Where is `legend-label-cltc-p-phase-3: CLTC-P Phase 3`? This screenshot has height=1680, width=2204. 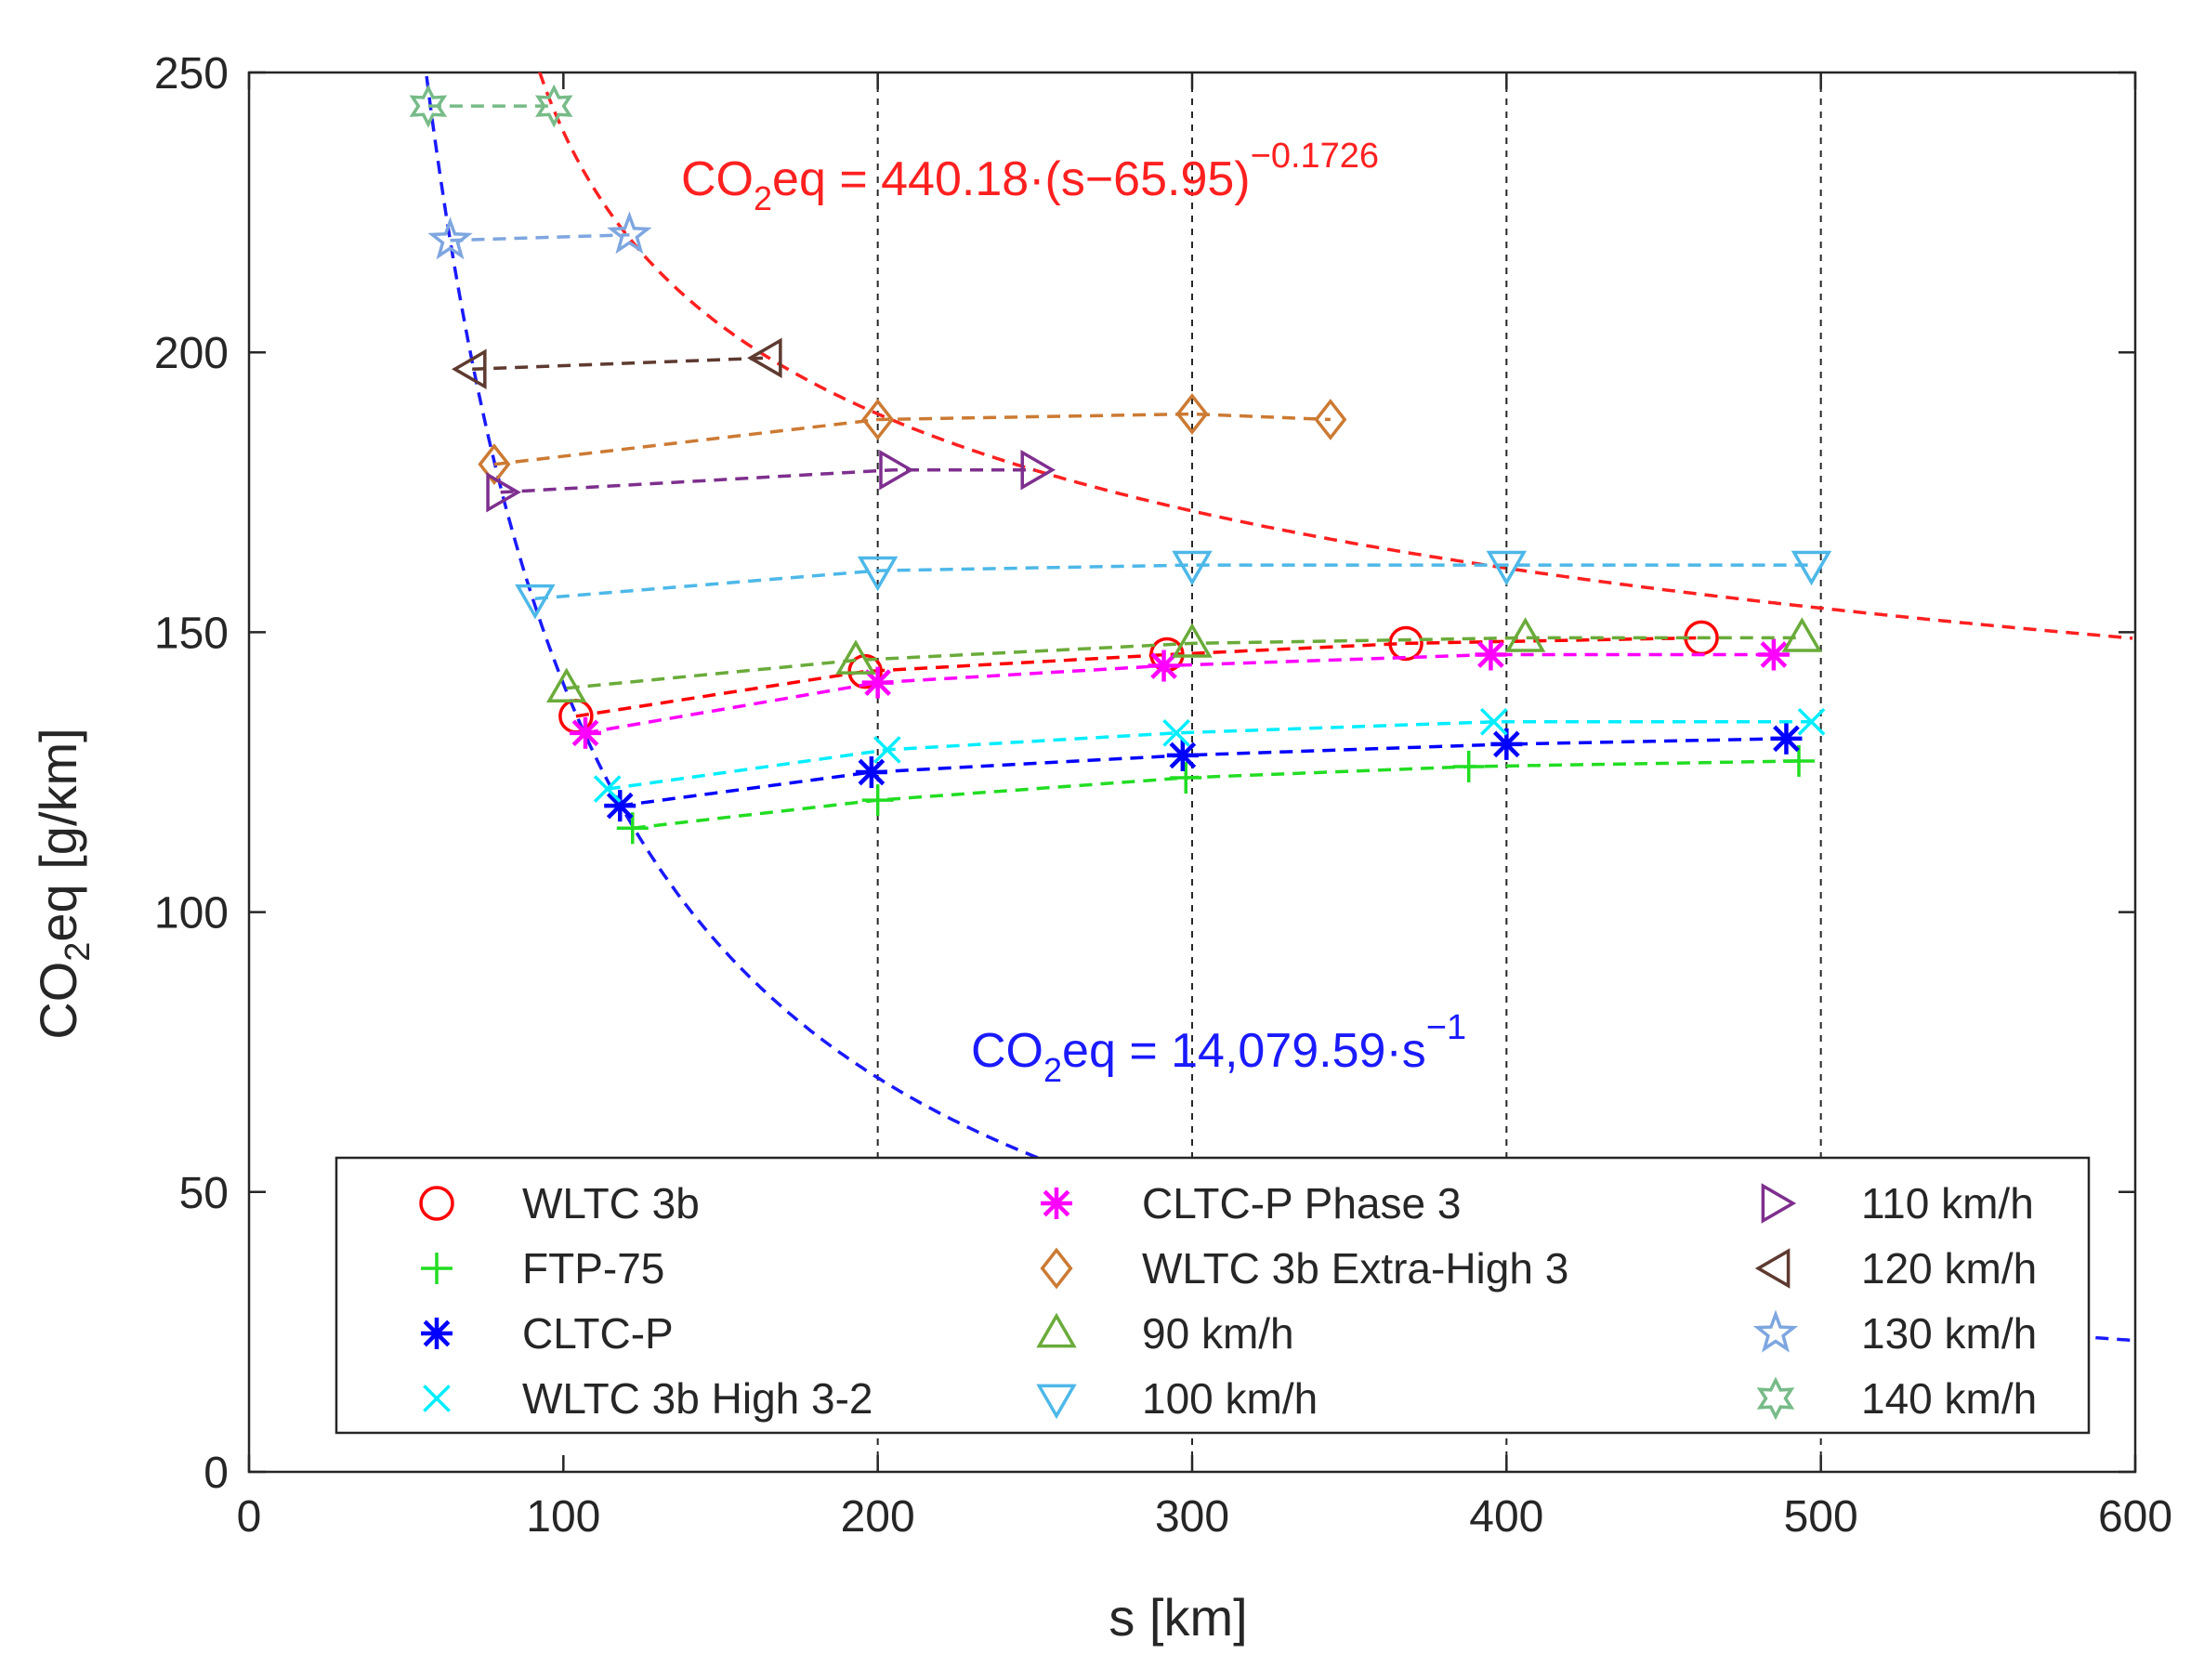 legend-label-cltc-p-phase-3: CLTC-P Phase 3 is located at coordinates (1301, 1203).